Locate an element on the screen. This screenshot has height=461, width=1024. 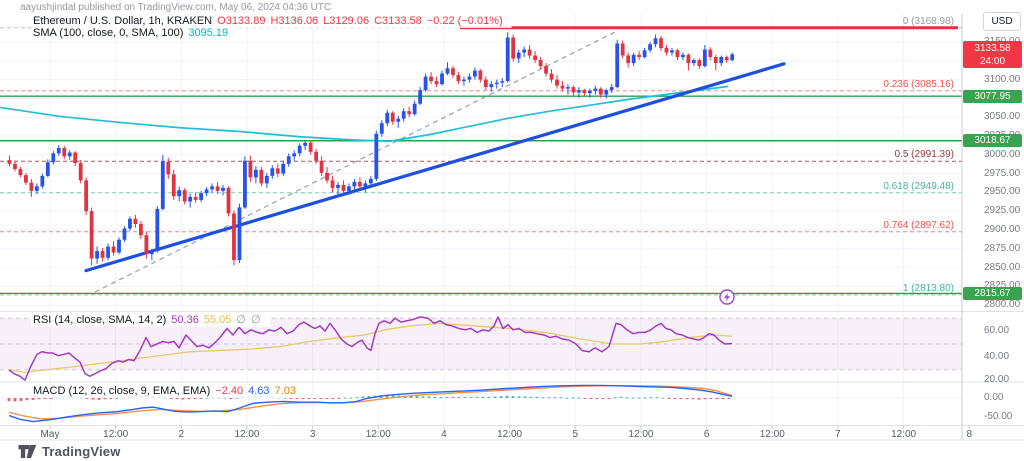
macd-hist-value: −2.40 is located at coordinates (229, 391).